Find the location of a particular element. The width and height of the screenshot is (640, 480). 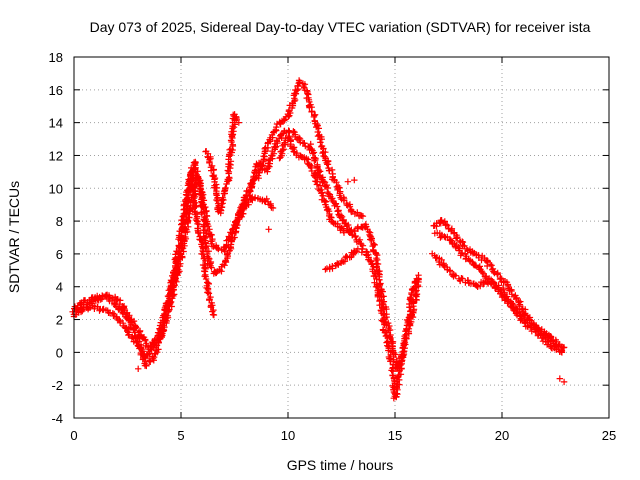

x-tick-label: 25 is located at coordinates (609, 435).